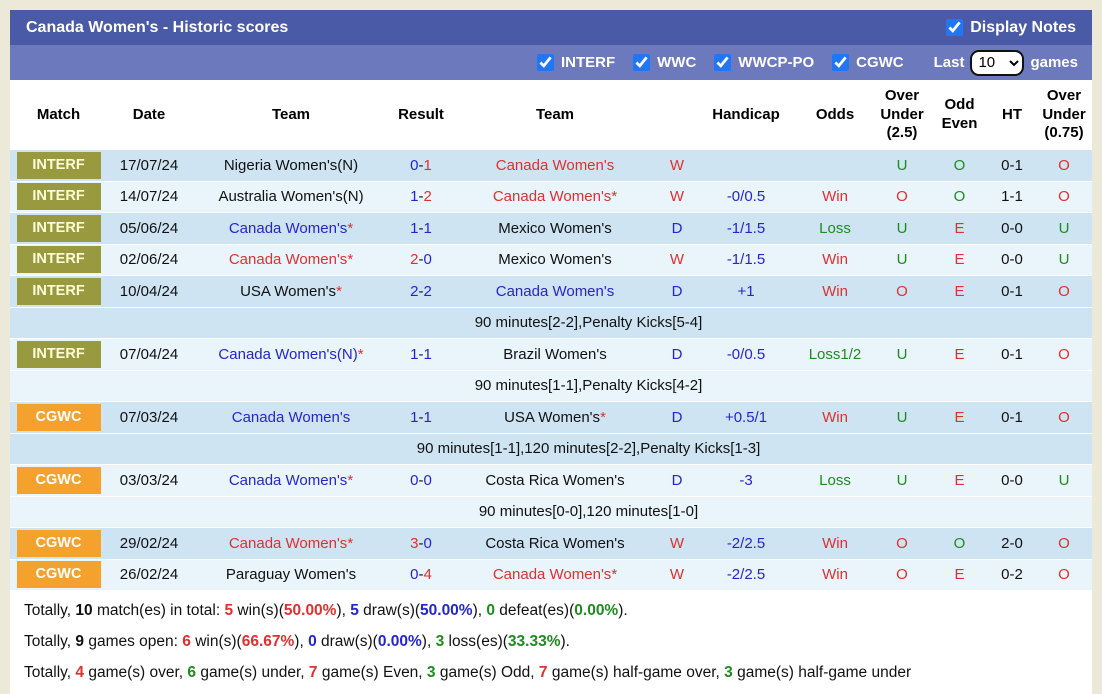  I want to click on away-team-cell: Brazil Women's, so click(555, 354).